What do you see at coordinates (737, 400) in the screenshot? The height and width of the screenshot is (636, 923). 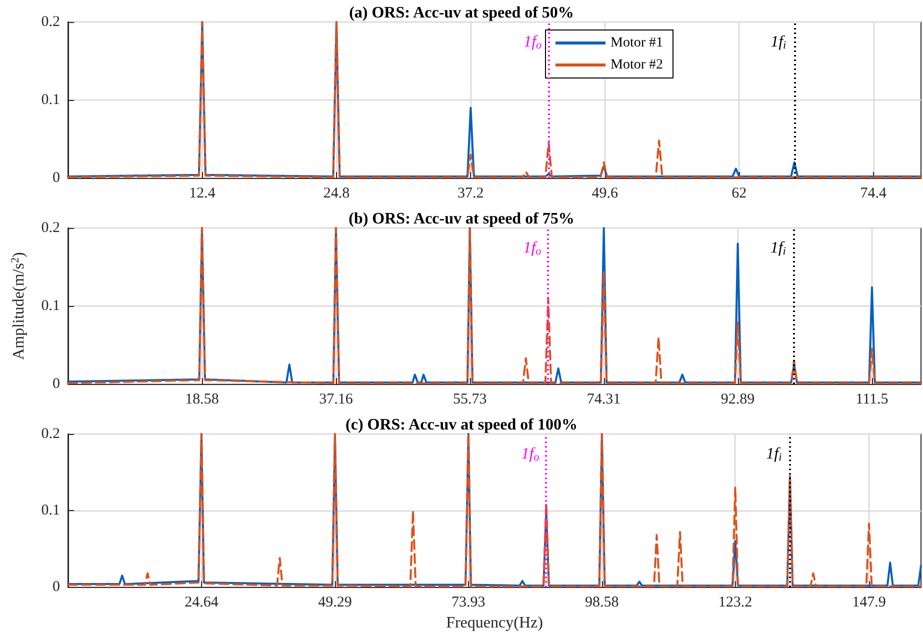 I see `x-tick-label: 92.89` at bounding box center [737, 400].